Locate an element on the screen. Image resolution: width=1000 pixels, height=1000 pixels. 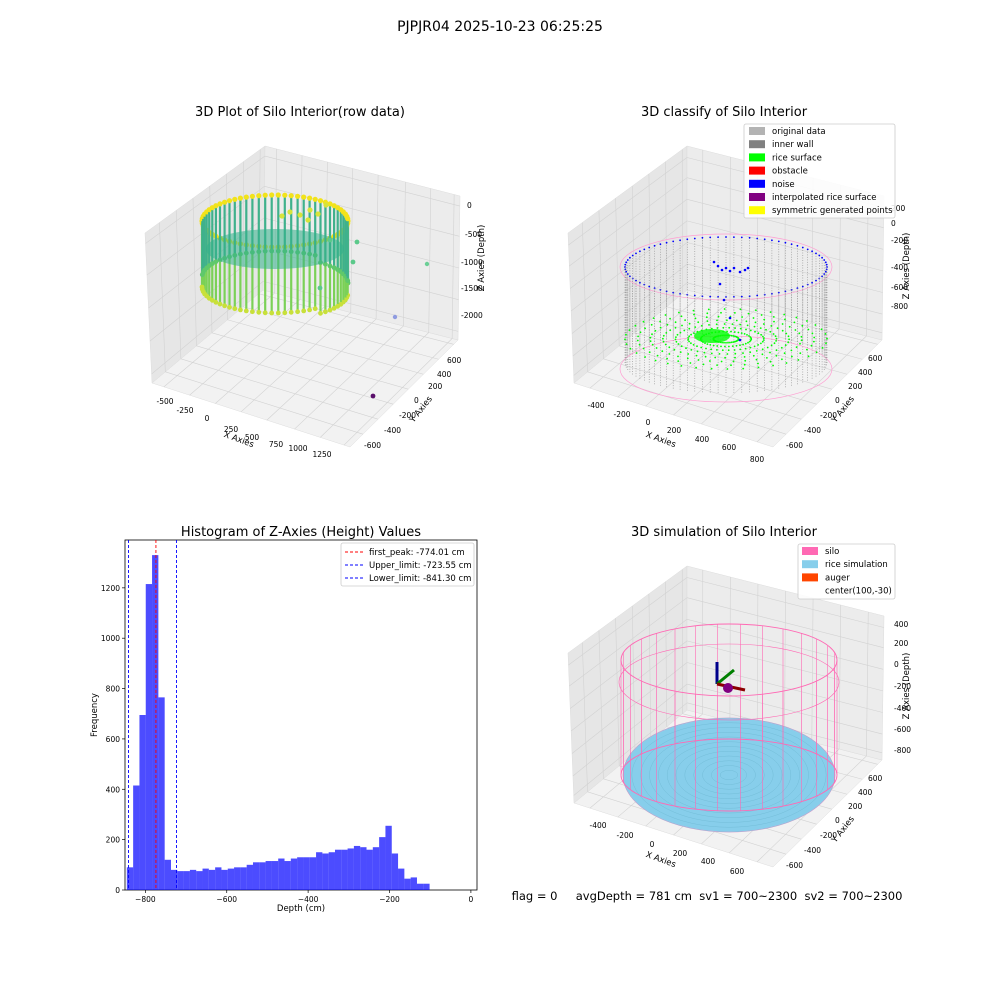
raw-x-tick-label: 250 is located at coordinates (231, 429).